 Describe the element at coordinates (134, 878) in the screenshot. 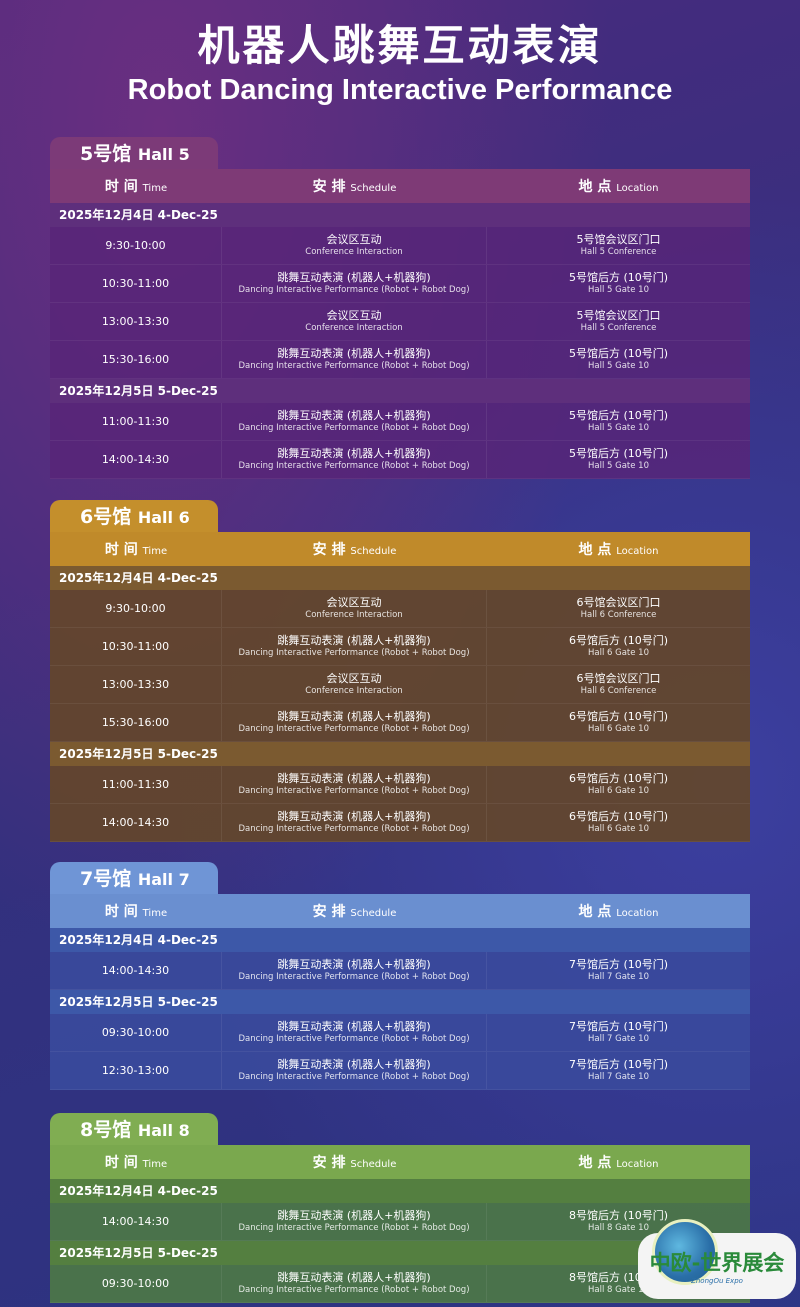

I see `hall-tab: 7号馆 Hall 7` at that location.